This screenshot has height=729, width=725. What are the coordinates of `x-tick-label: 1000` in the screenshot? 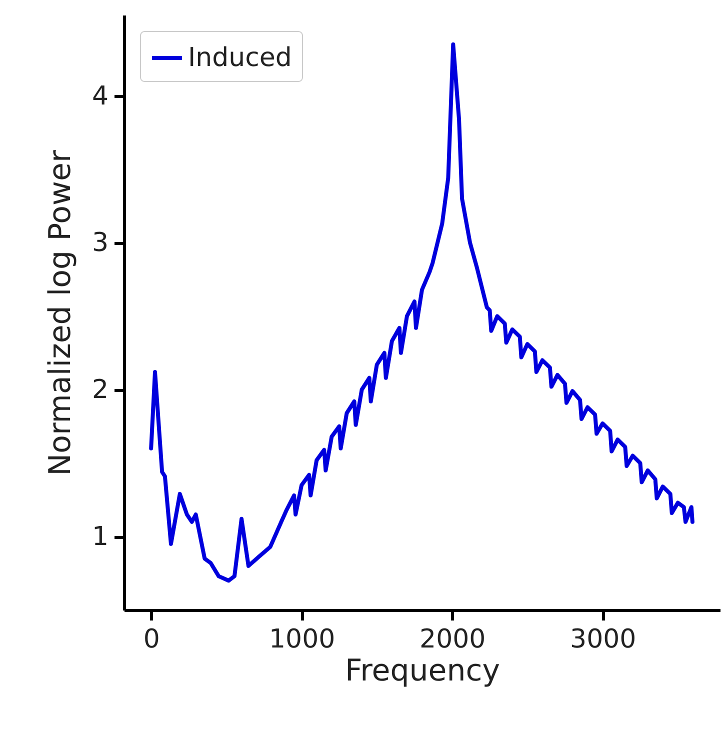 It's located at (302, 639).